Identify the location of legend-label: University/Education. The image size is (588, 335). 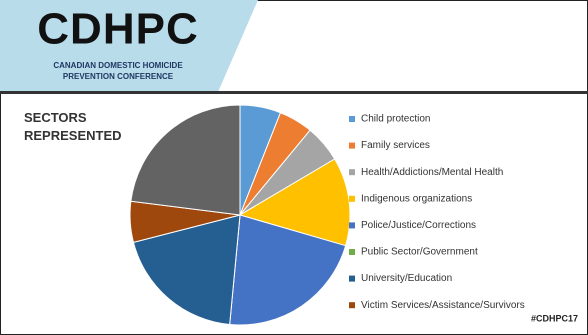
(406, 278).